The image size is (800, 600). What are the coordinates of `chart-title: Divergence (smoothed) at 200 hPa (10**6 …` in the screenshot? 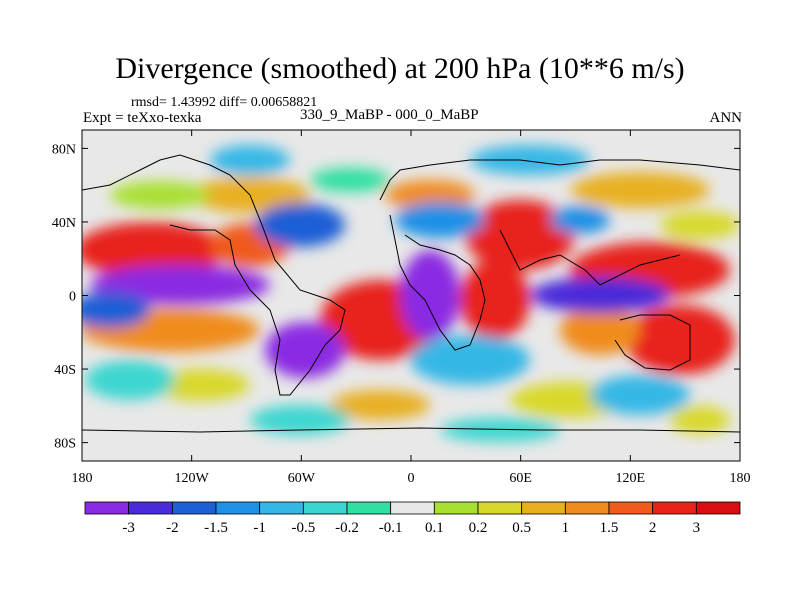 It's located at (400, 68).